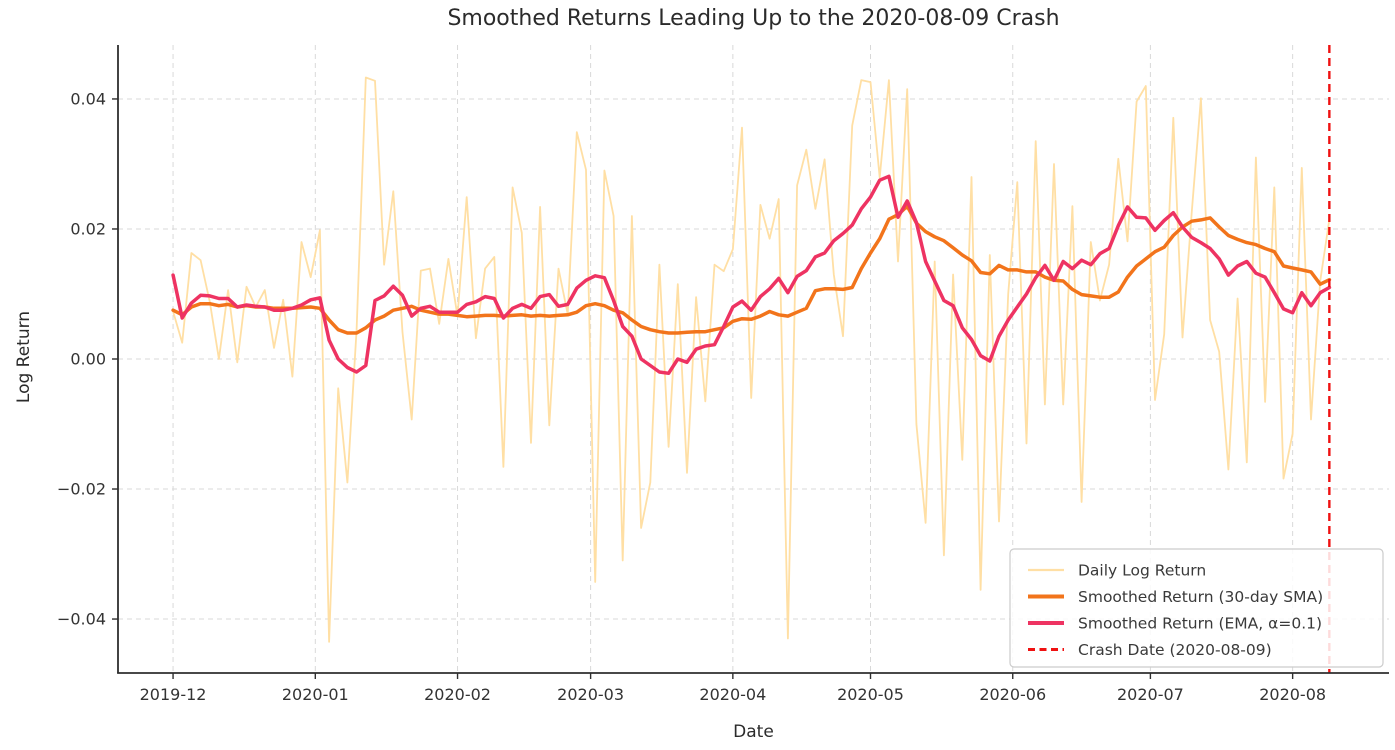 Image resolution: width=1395 pixels, height=750 pixels. I want to click on x-tick-label: 2020-08, so click(1292, 694).